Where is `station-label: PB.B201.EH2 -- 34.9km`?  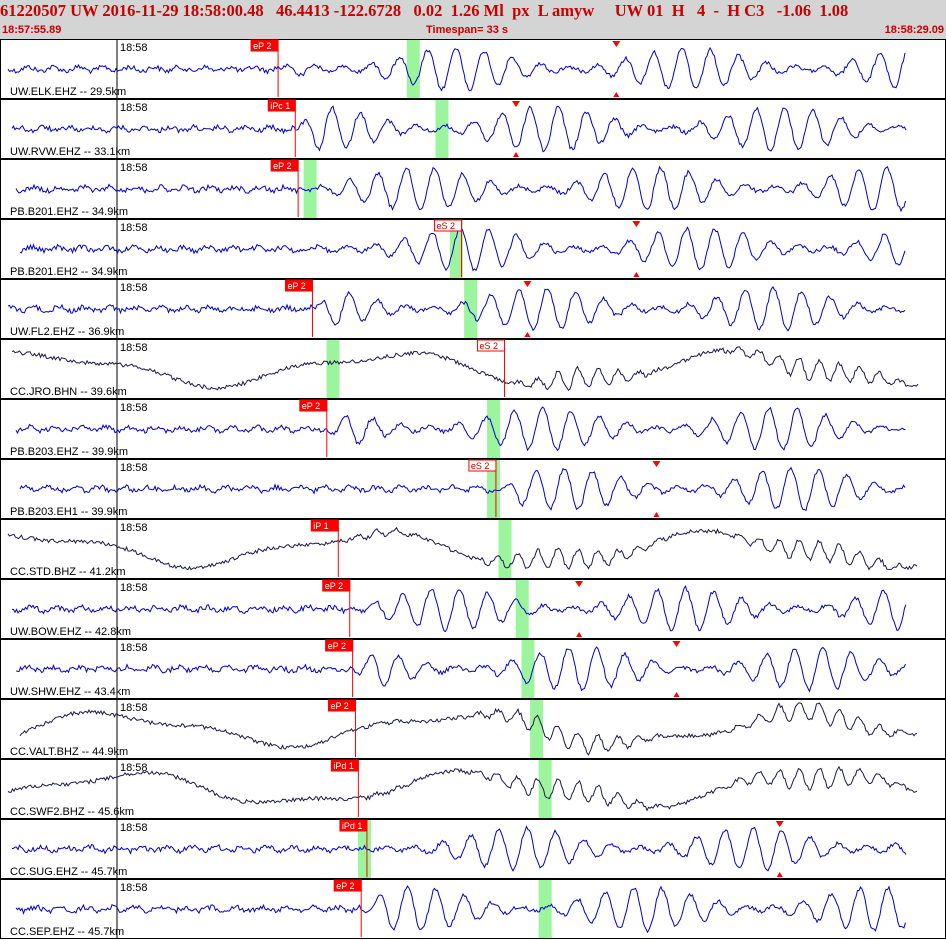
station-label: PB.B201.EH2 -- 34.9km is located at coordinates (68, 272).